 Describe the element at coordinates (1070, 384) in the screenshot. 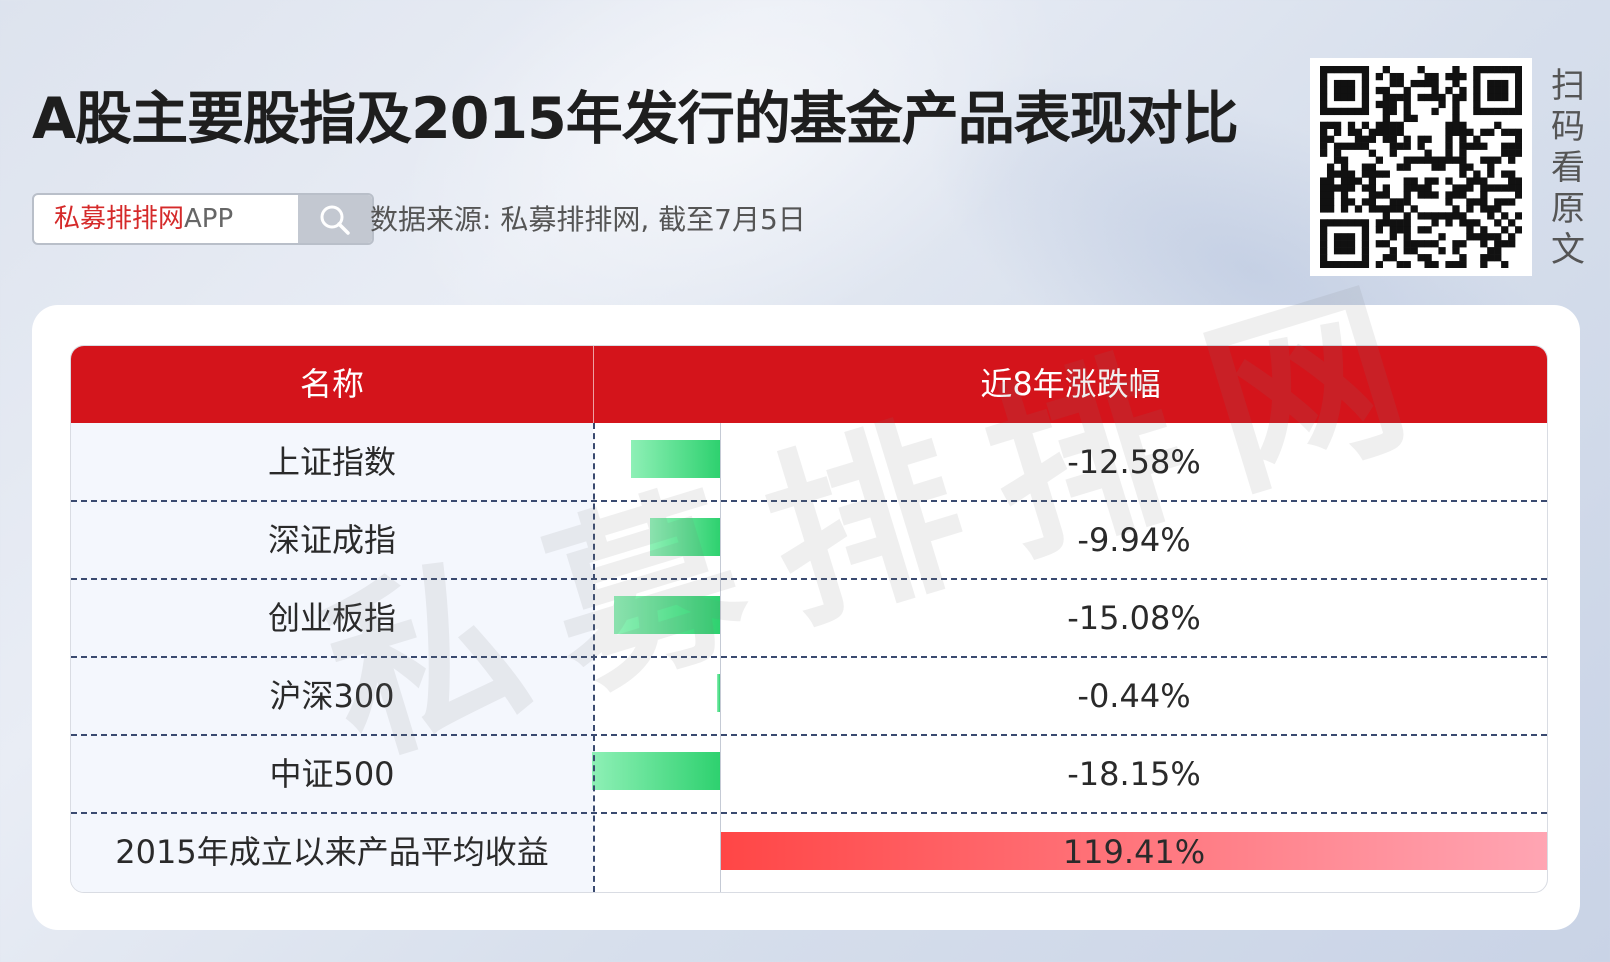

I see `header-change: 近8年涨跌幅` at that location.